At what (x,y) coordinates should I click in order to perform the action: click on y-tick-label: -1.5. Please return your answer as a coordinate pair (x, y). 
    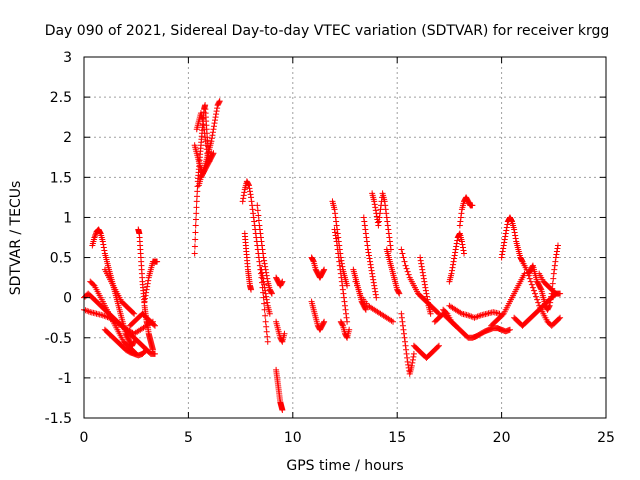
    Looking at the image, I should click on (58, 419).